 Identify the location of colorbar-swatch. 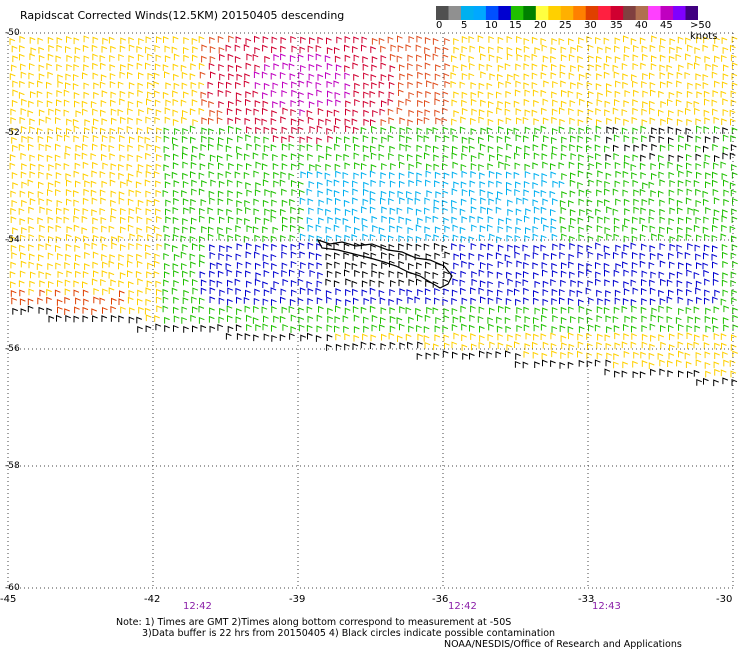
(630, 13).